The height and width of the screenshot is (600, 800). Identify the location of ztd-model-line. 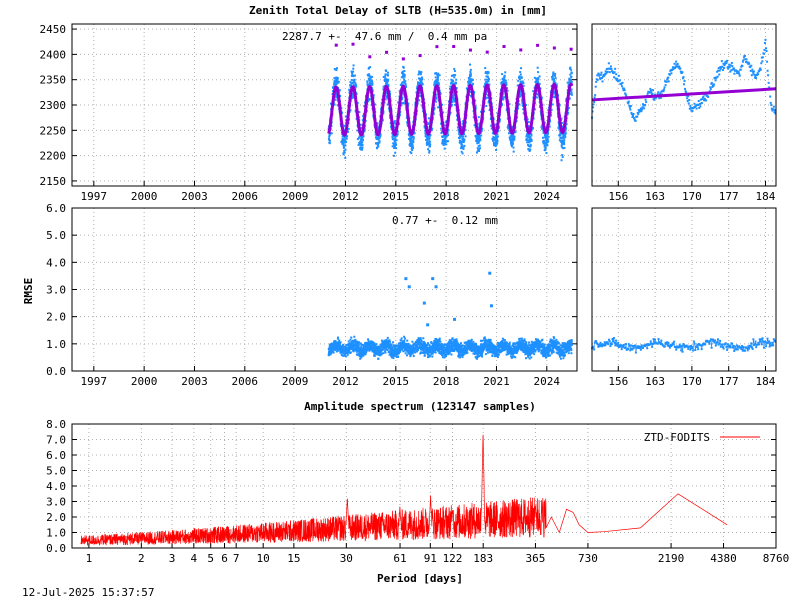
(450, 109).